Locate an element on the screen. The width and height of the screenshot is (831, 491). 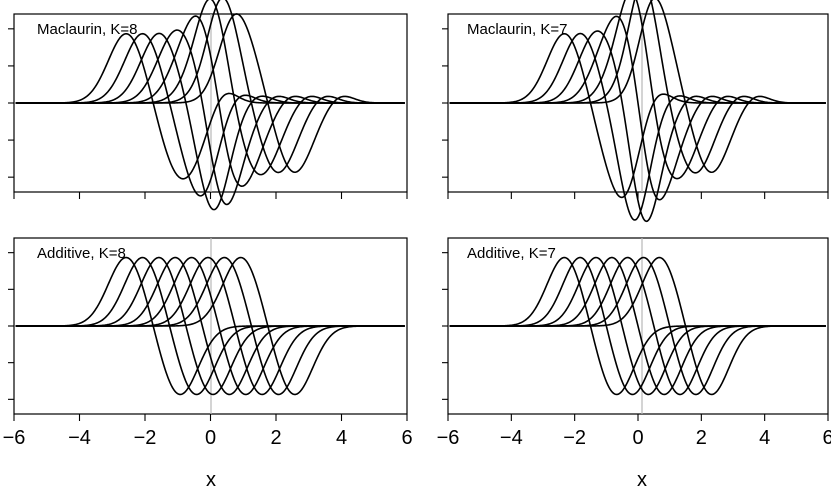
panel-title: Maclaurin, K=7 is located at coordinates (517, 29).